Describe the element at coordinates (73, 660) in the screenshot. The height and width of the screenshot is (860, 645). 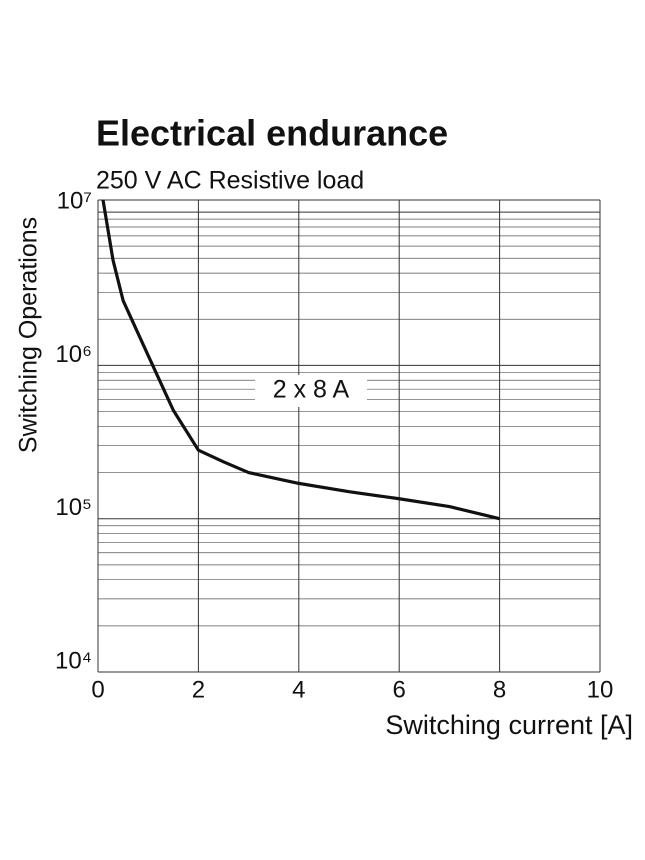
I see `y-tick-label: 10⁴` at that location.